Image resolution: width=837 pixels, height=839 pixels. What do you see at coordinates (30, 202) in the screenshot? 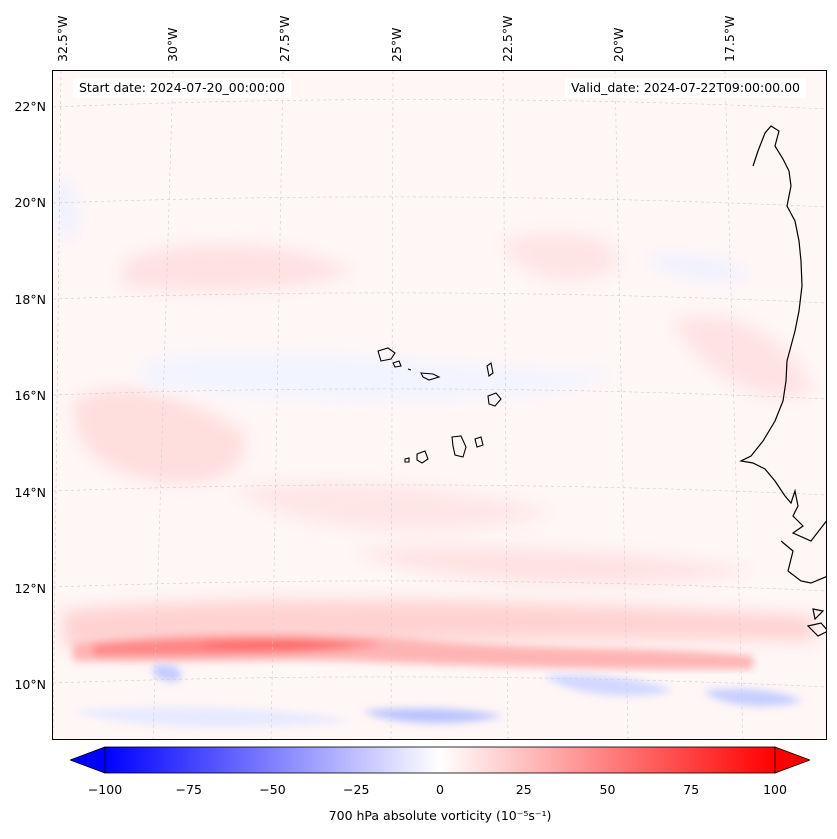
I see `lat-label: 20°N` at bounding box center [30, 202].